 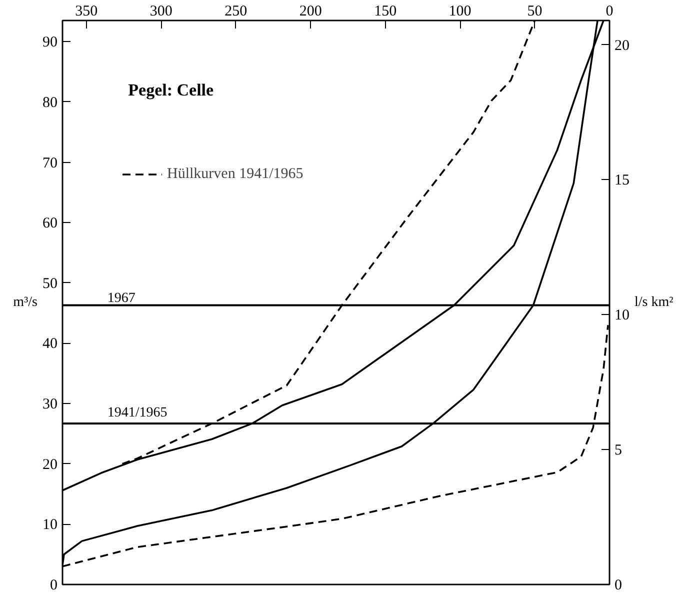 I want to click on y-tick-label: 0, so click(x=54, y=586).